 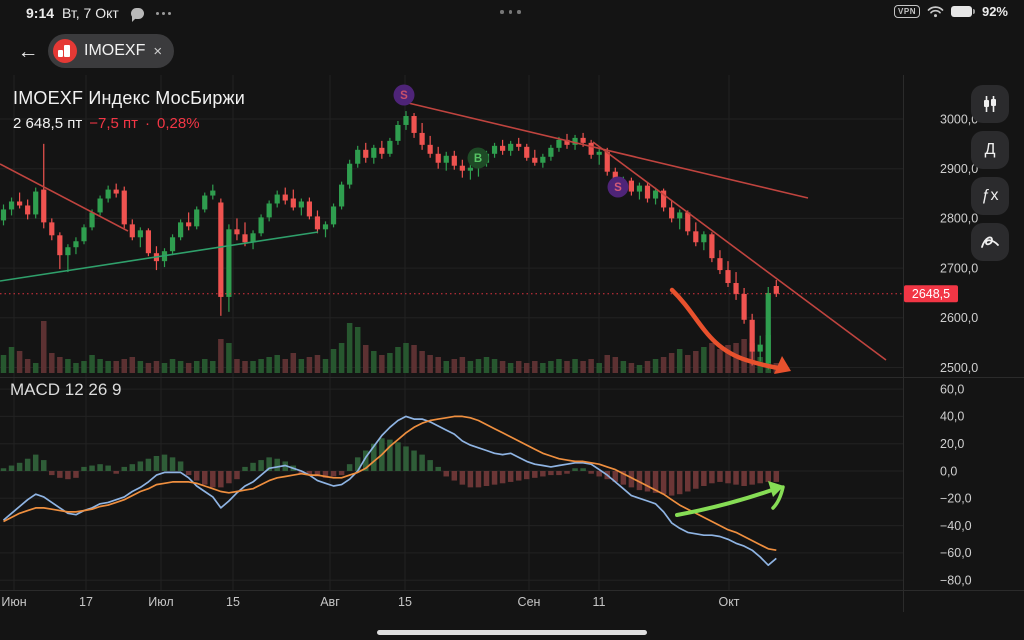 What do you see at coordinates (956, 526) in the screenshot?
I see `macd-tick-label: −40,0` at bounding box center [956, 526].